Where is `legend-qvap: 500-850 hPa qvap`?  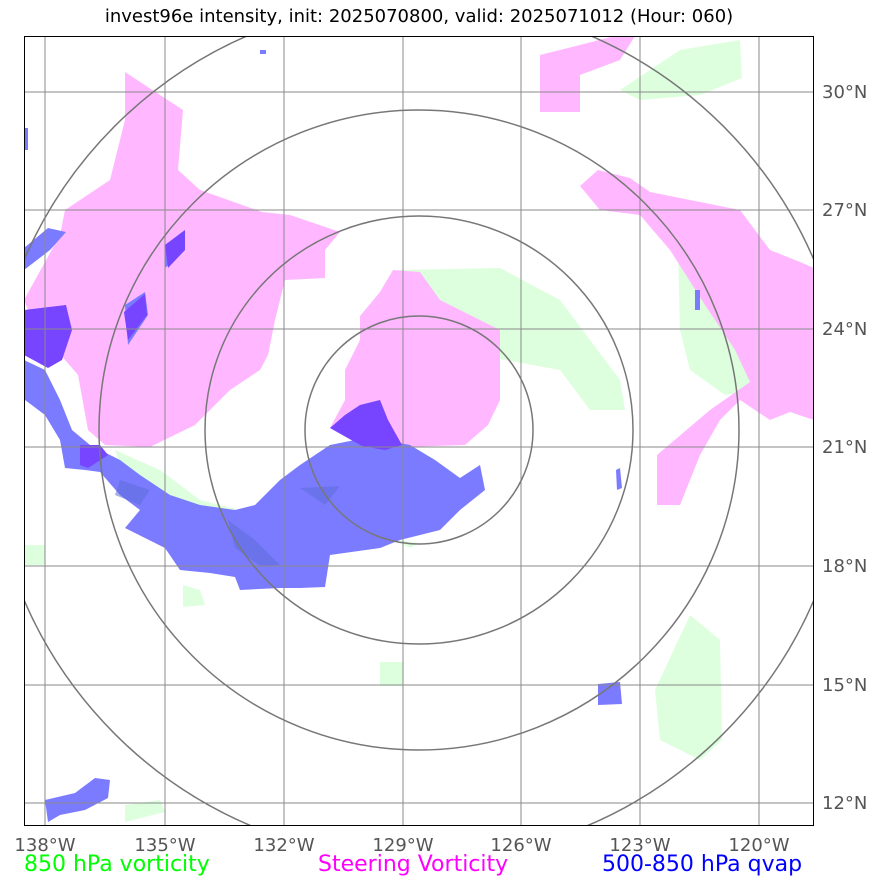 legend-qvap: 500-850 hPa qvap is located at coordinates (702, 864).